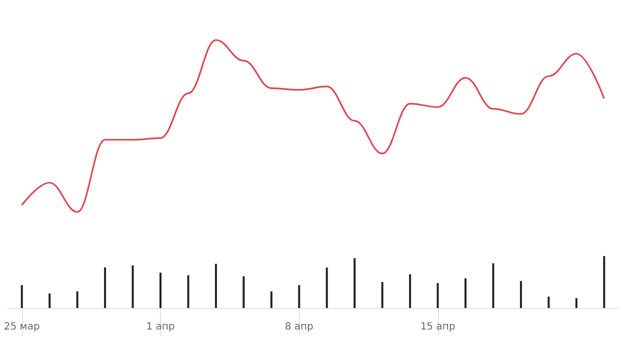 The image size is (620, 348). Describe the element at coordinates (160, 327) in the screenshot. I see `x-tick-label: 1 апр` at that location.